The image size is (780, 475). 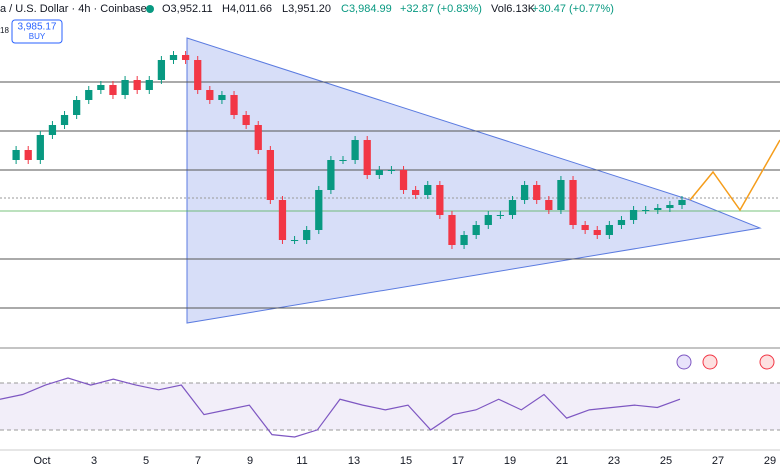 What do you see at coordinates (366, 9) in the screenshot?
I see `close: C3,984.99` at bounding box center [366, 9].